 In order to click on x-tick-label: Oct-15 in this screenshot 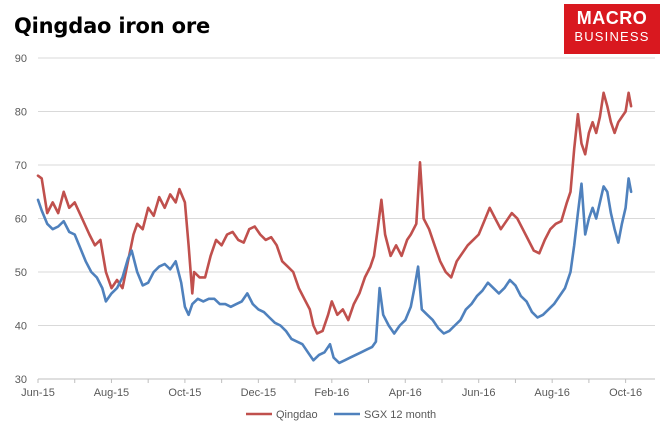, I will do `click(184, 393)`.